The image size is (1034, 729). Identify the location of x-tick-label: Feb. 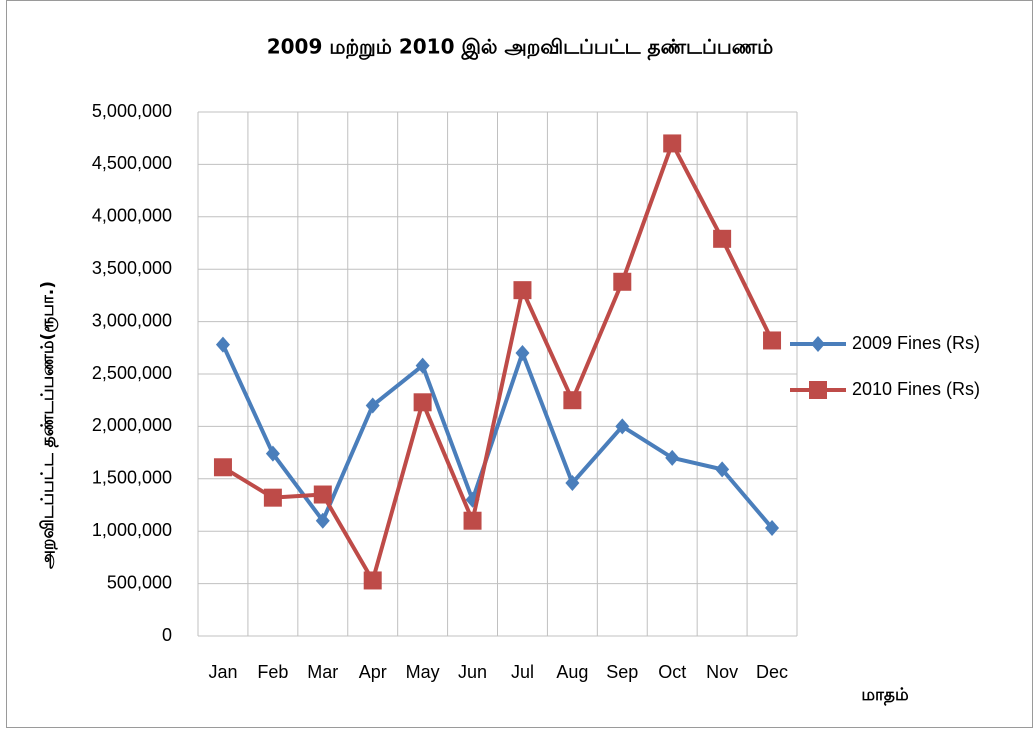
(272, 672).